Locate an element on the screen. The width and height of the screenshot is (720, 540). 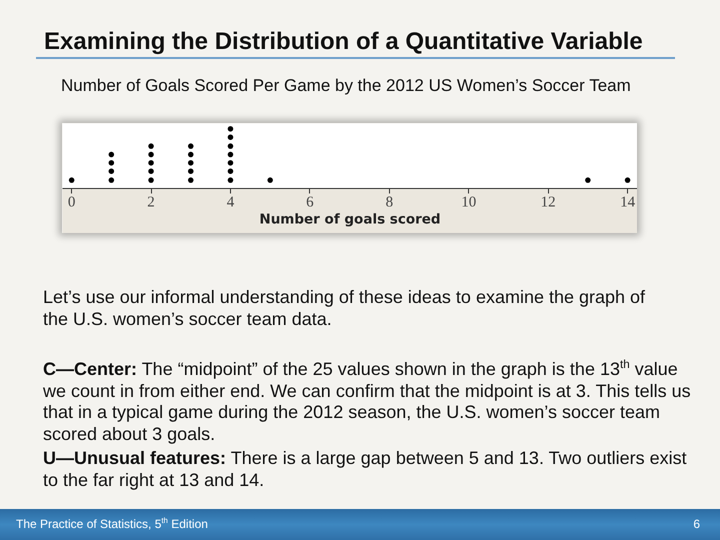
x-tick-label: 0 is located at coordinates (72, 202).